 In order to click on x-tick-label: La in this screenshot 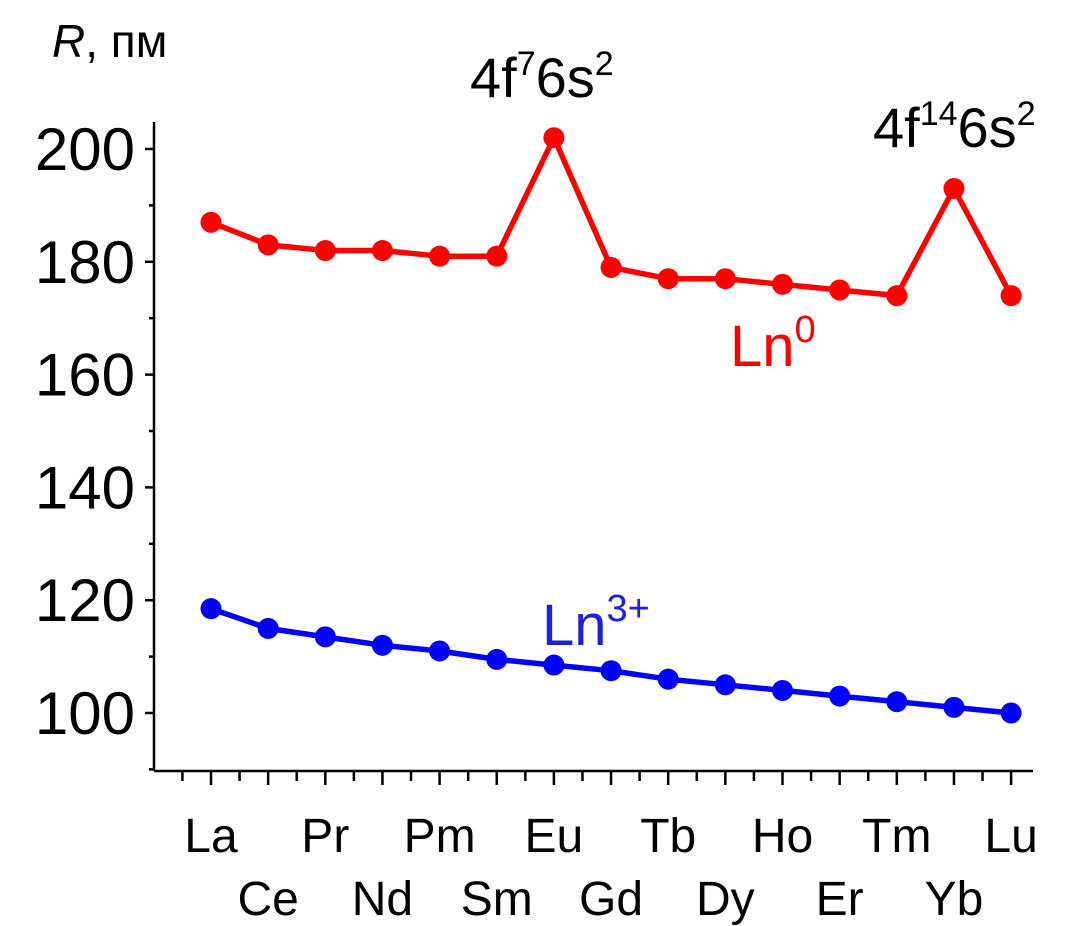, I will do `click(211, 836)`.